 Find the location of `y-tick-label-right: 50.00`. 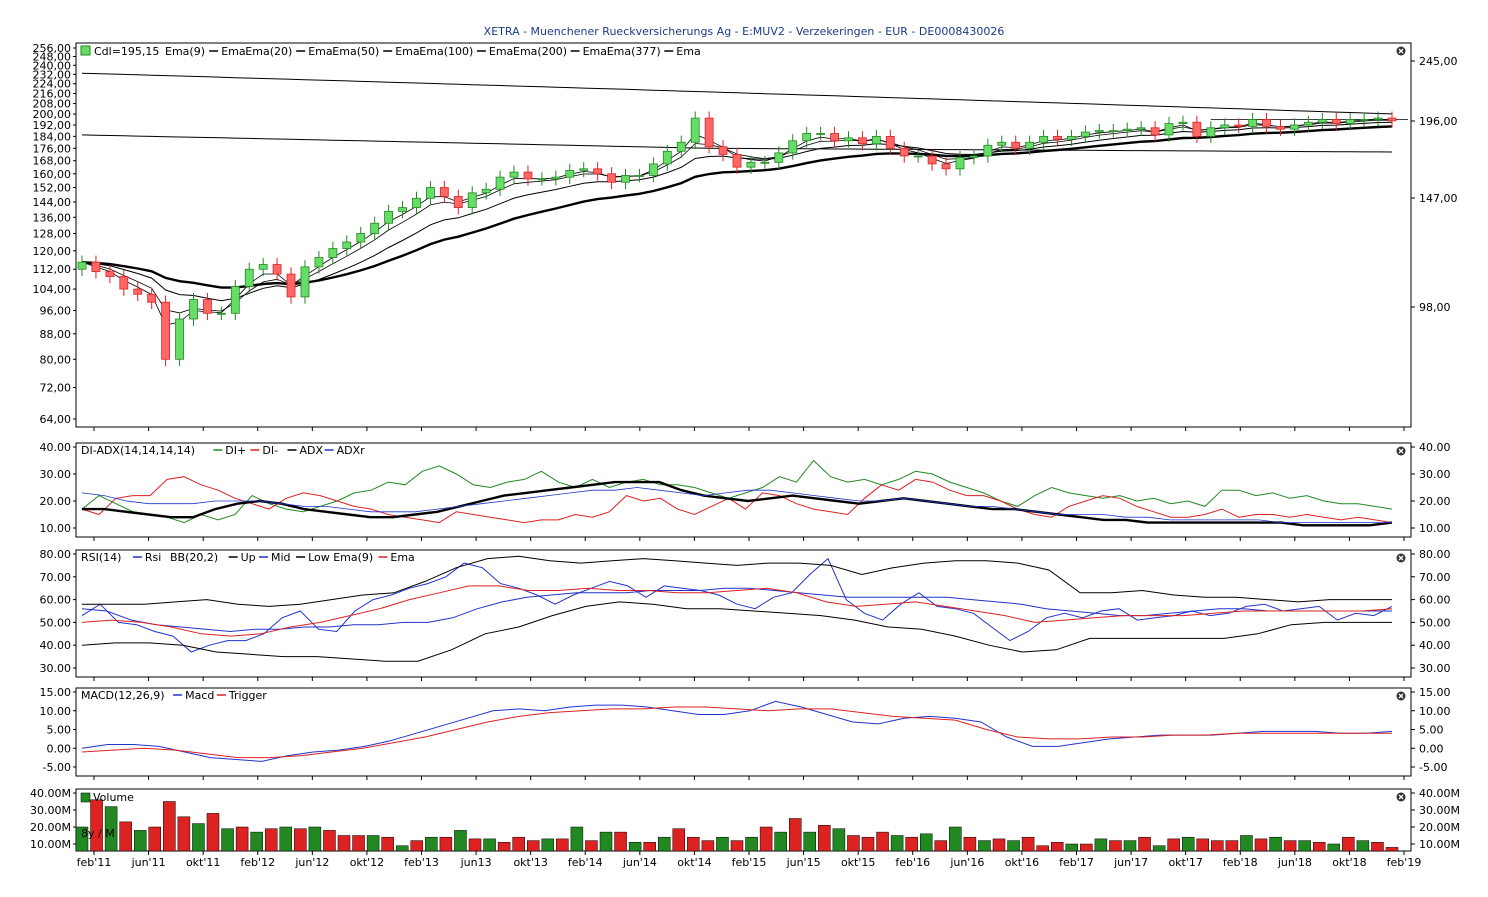

y-tick-label-right: 50.00 is located at coordinates (1435, 622).